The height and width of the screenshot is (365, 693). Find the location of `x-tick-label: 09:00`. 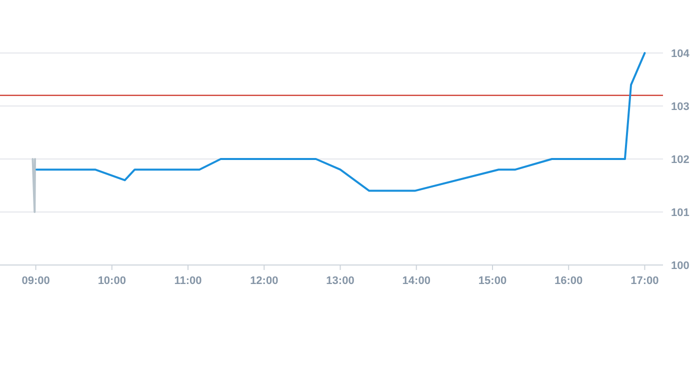

x-tick-label: 09:00 is located at coordinates (36, 281).